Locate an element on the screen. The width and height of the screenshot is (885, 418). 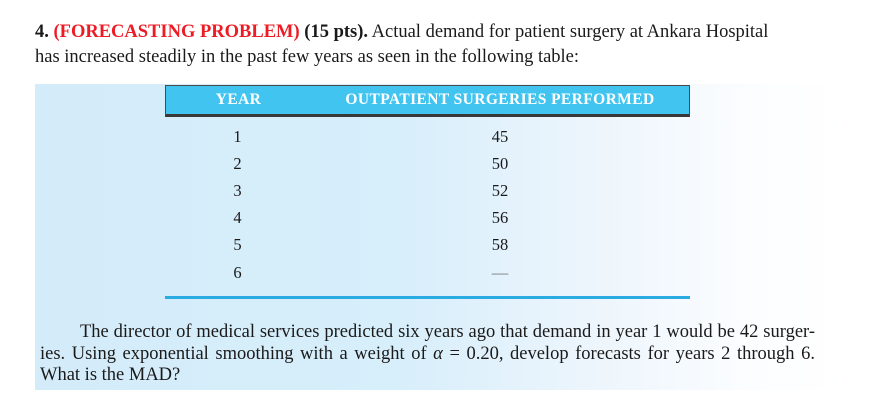
year-cell: 3 is located at coordinates (237, 190).